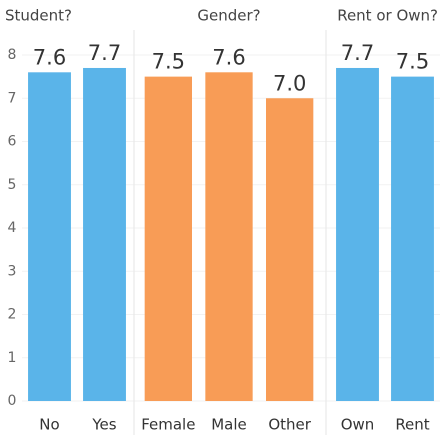 The width and height of the screenshot is (440, 435). Describe the element at coordinates (12, 271) in the screenshot. I see `y-tick-label: 3` at that location.